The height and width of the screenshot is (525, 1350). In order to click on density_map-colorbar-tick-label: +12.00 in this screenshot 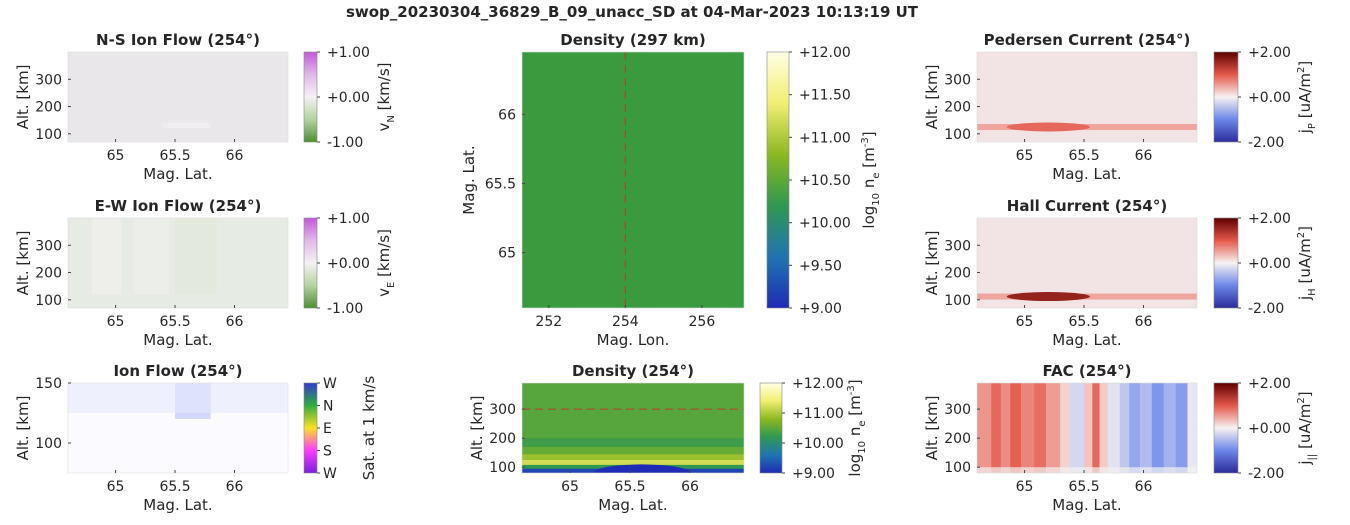, I will do `click(825, 53)`.